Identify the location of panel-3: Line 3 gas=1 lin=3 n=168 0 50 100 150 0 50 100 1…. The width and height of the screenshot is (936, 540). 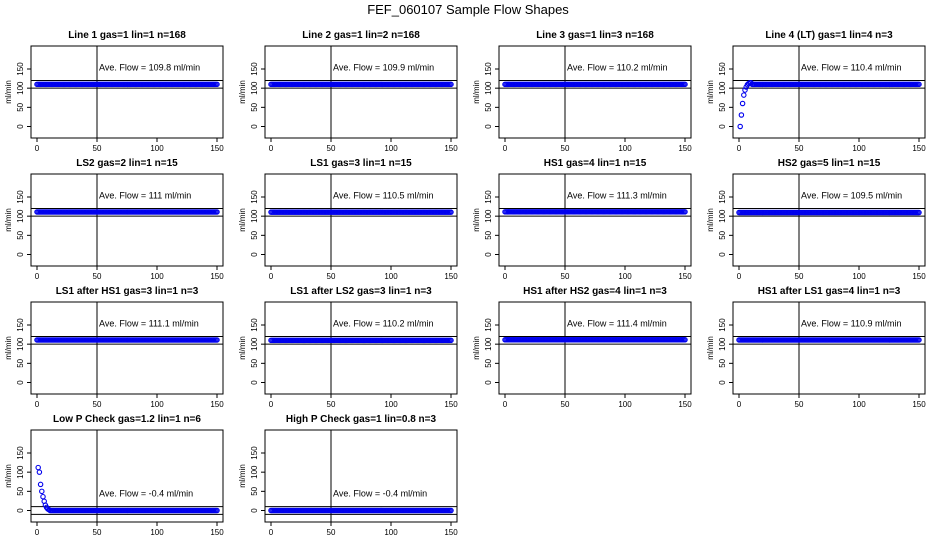
(582, 91).